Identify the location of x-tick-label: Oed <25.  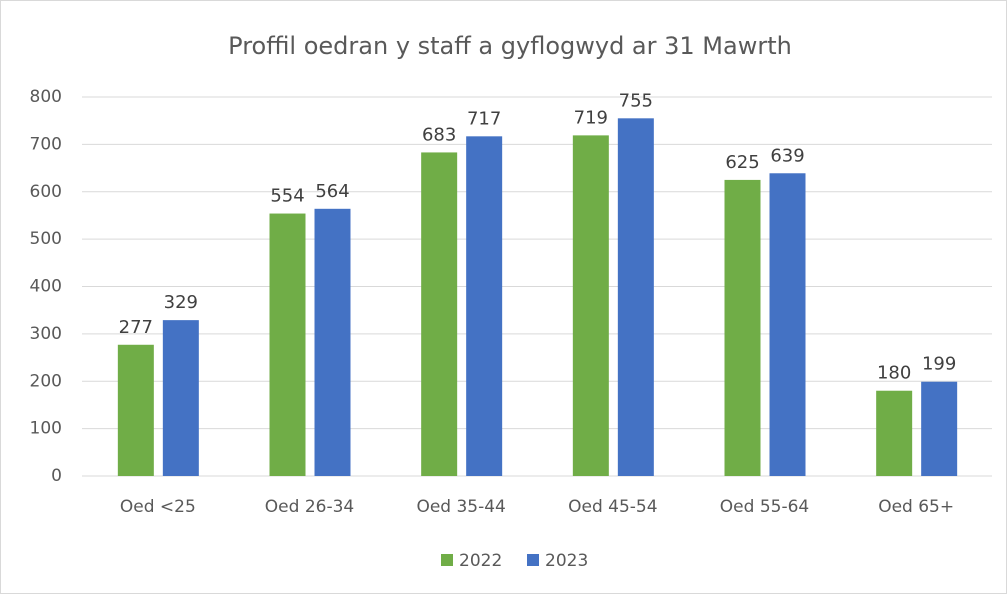
(158, 507).